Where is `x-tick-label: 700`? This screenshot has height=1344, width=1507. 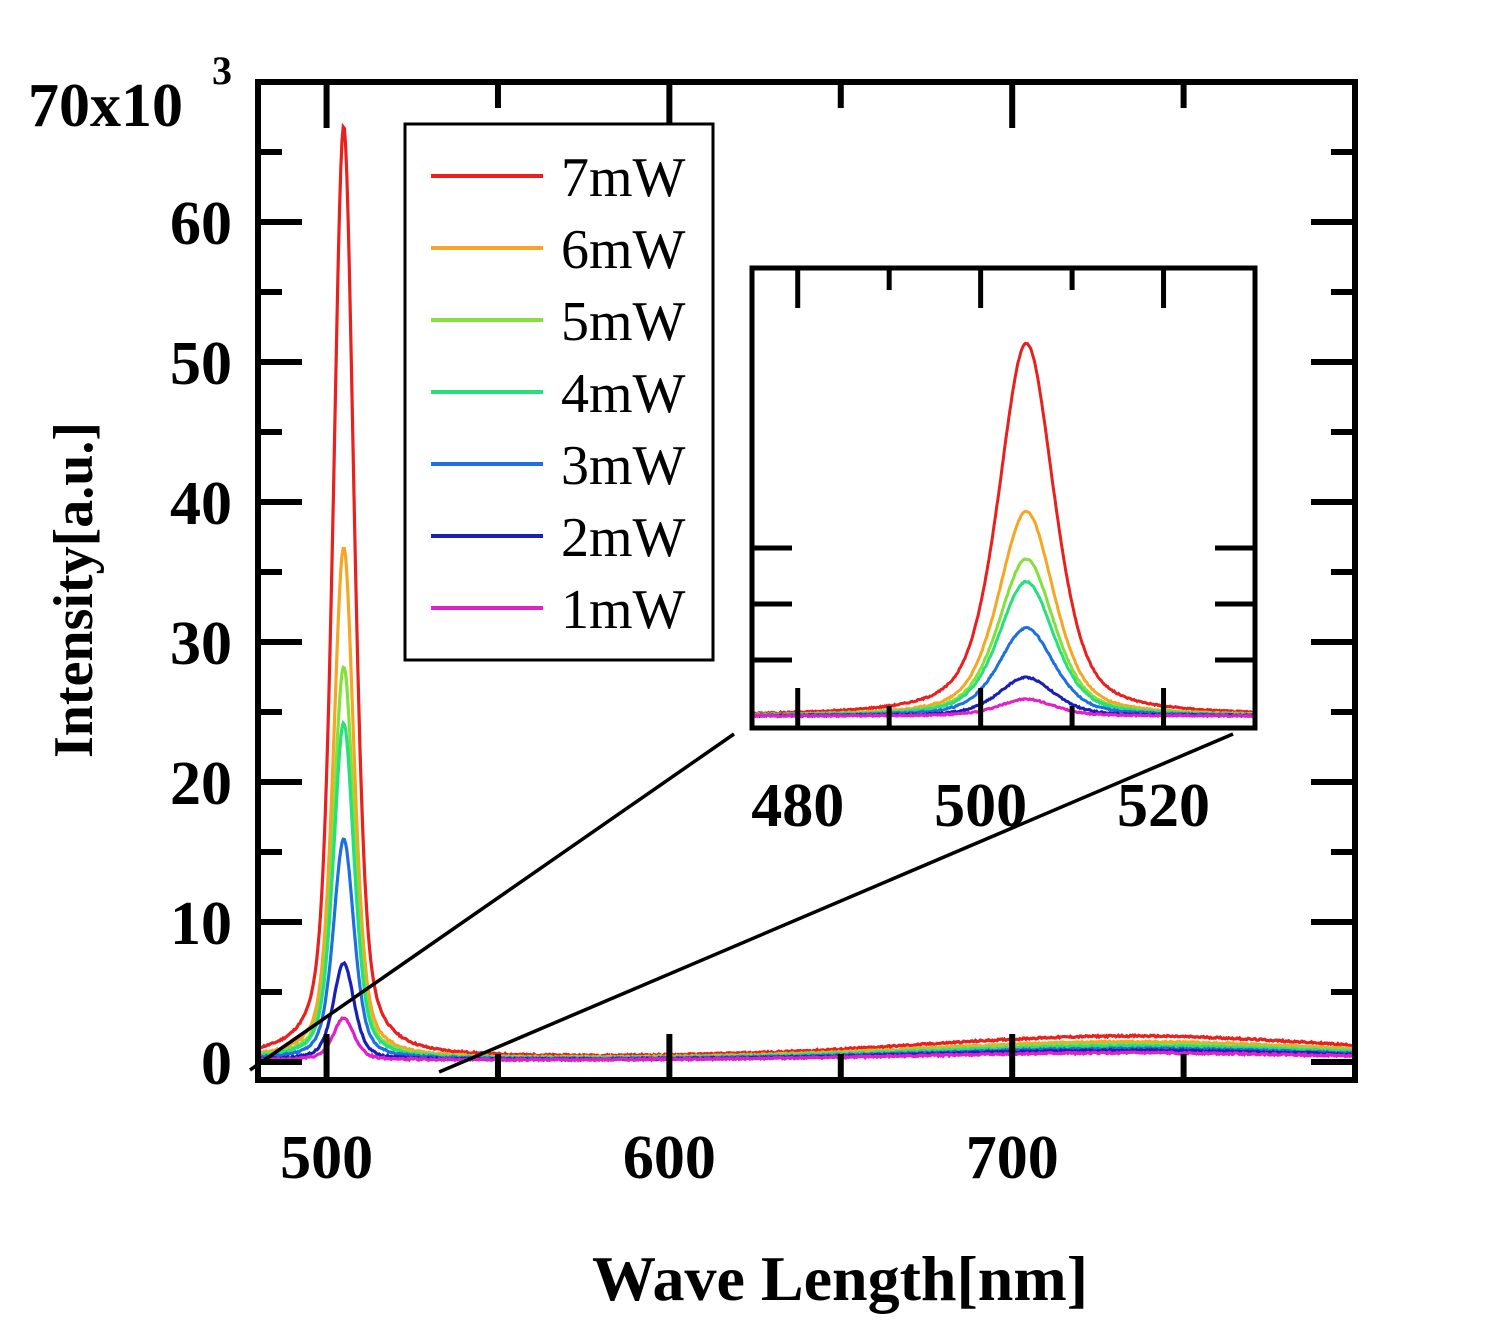 x-tick-label: 700 is located at coordinates (1012, 1158).